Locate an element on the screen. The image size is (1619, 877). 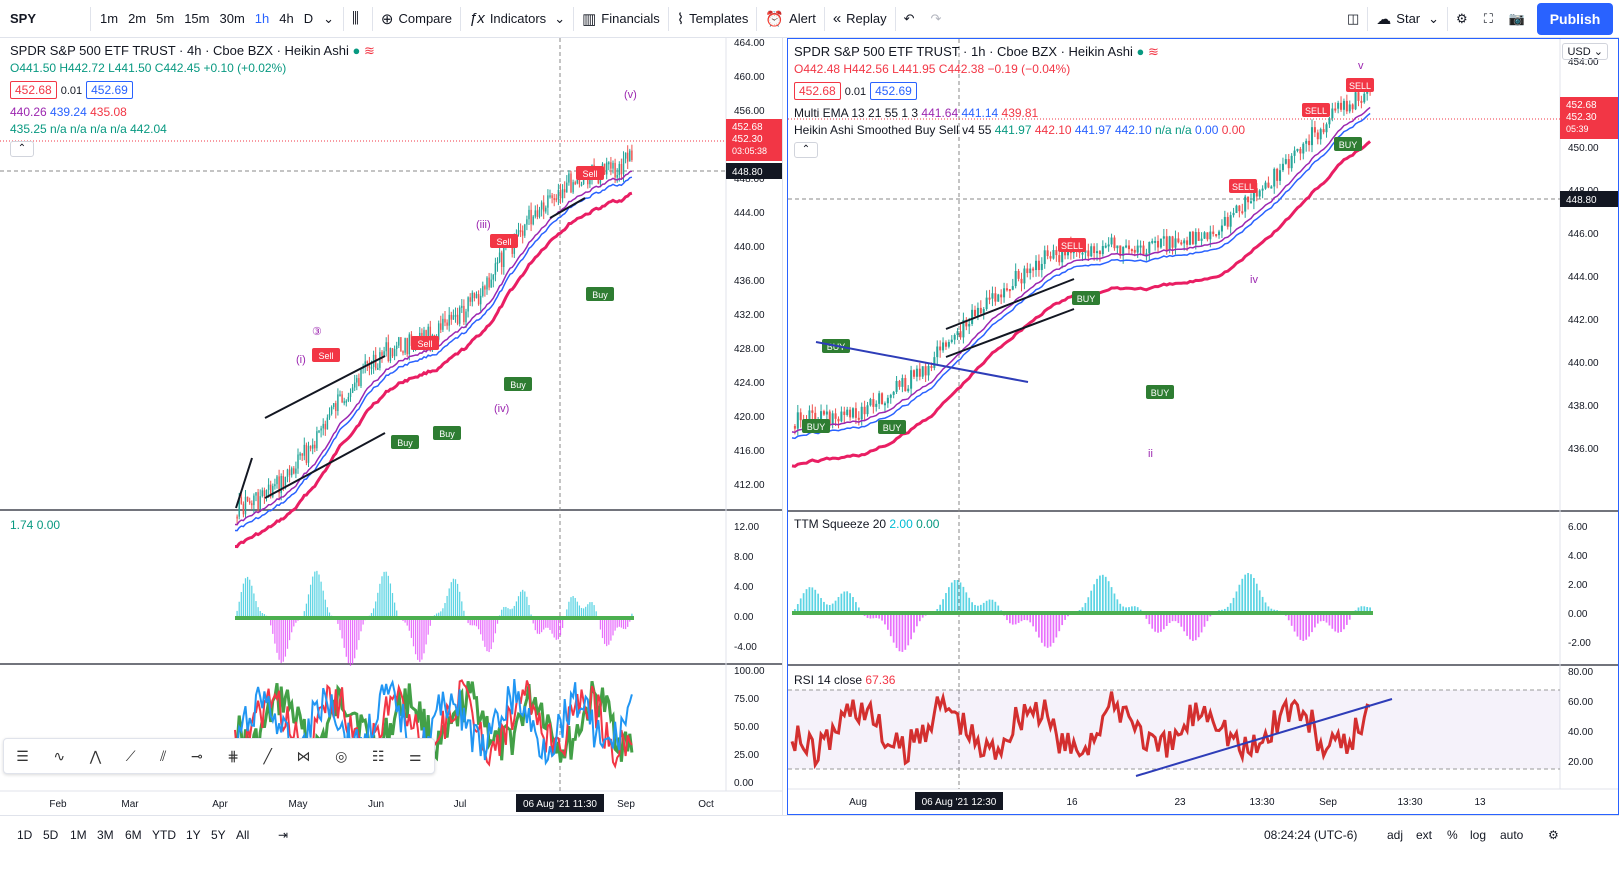
redo-button: ↷ is located at coordinates (936, 19).